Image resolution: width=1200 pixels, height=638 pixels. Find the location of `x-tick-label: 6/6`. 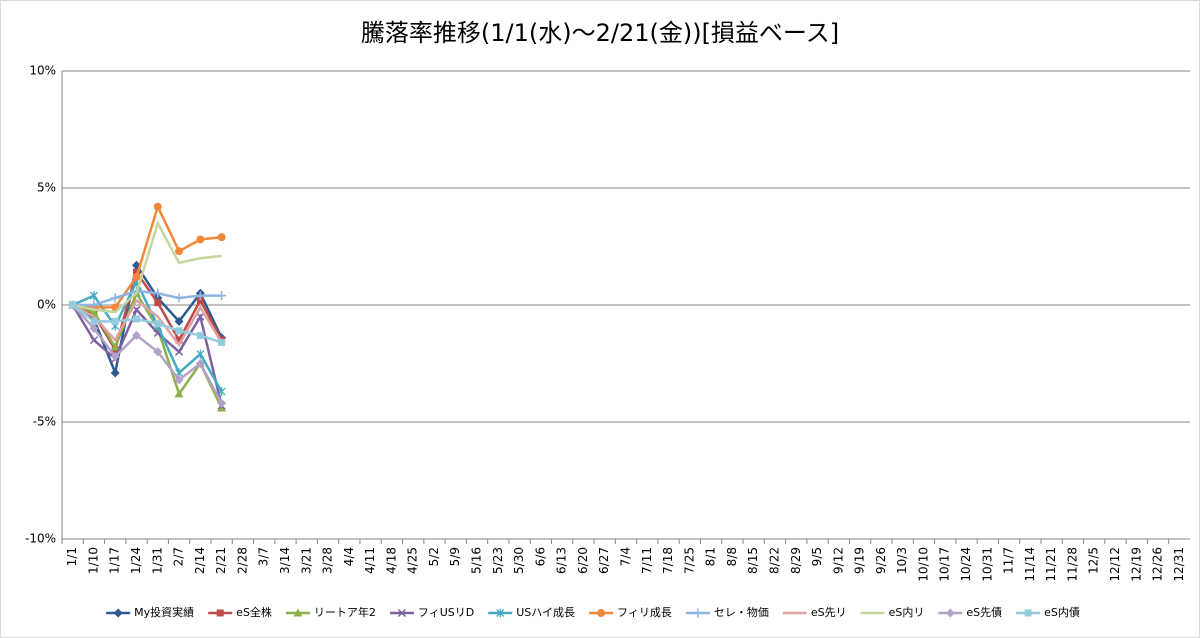

x-tick-label: 6/6 is located at coordinates (540, 556).